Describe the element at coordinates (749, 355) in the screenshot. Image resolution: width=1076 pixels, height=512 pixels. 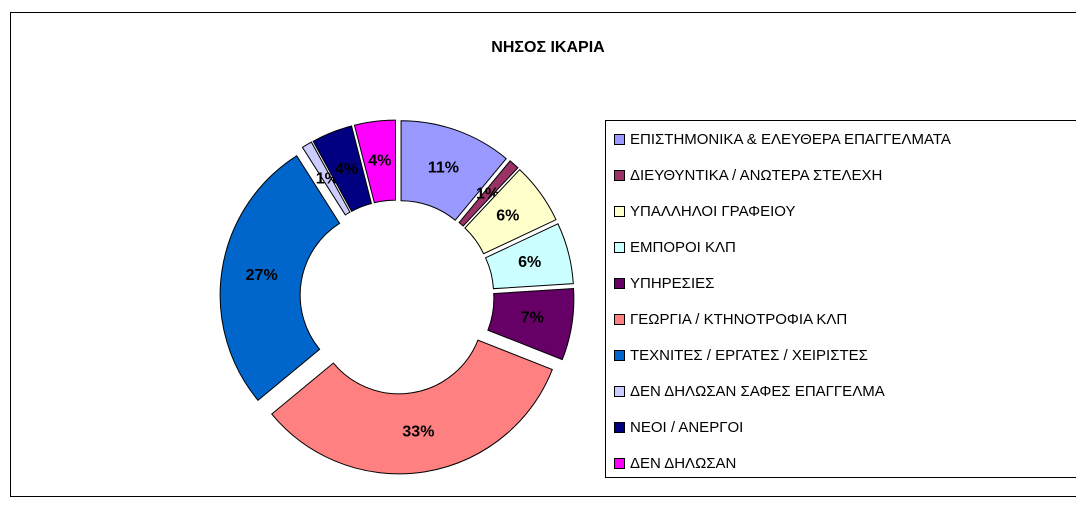
I see `legend-label: ΤΕΧΝΙΤΕΣ / ΕΡΓΑΤΕΣ / ΧΕΙΡΙΣΤΕΣ` at that location.